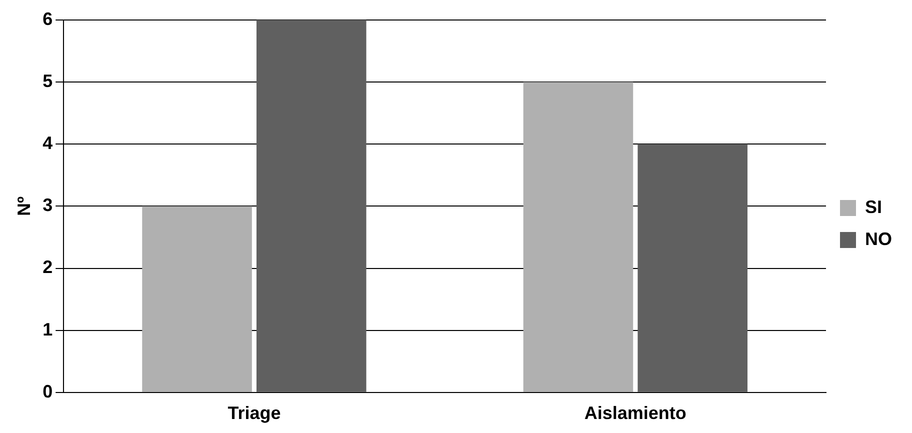 The image size is (912, 433). I want to click on x-tick-label: Aislamiento, so click(635, 413).